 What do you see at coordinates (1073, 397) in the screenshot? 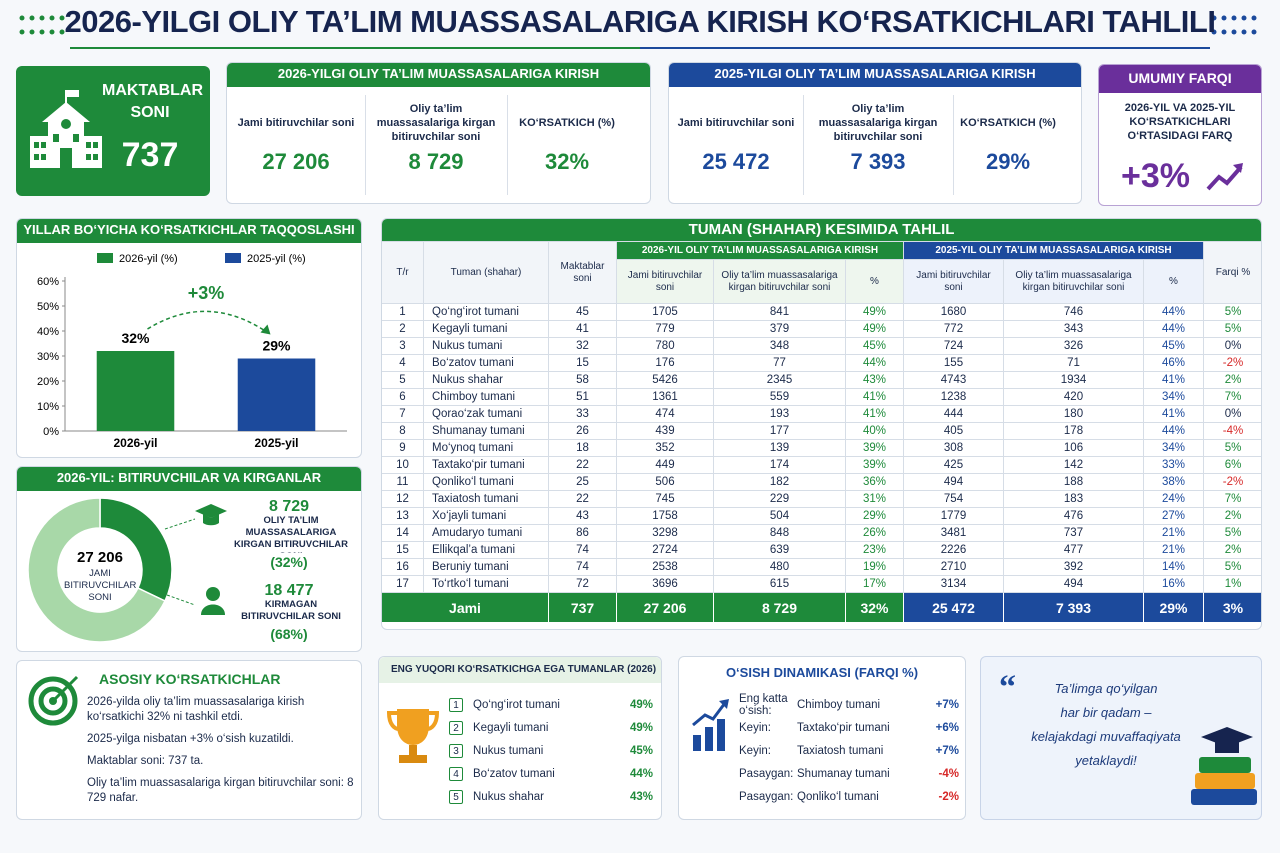
I see `table-cell: 420` at bounding box center [1073, 397].